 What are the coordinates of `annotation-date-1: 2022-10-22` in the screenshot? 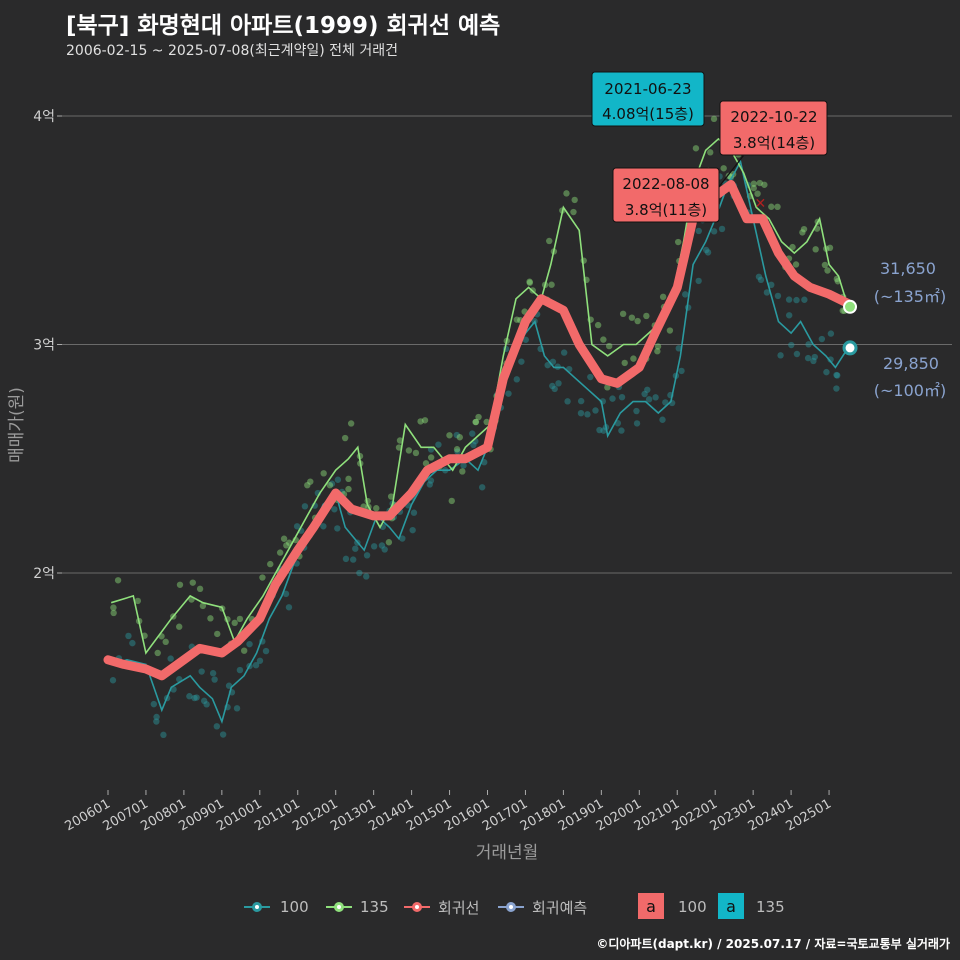 It's located at (773, 117).